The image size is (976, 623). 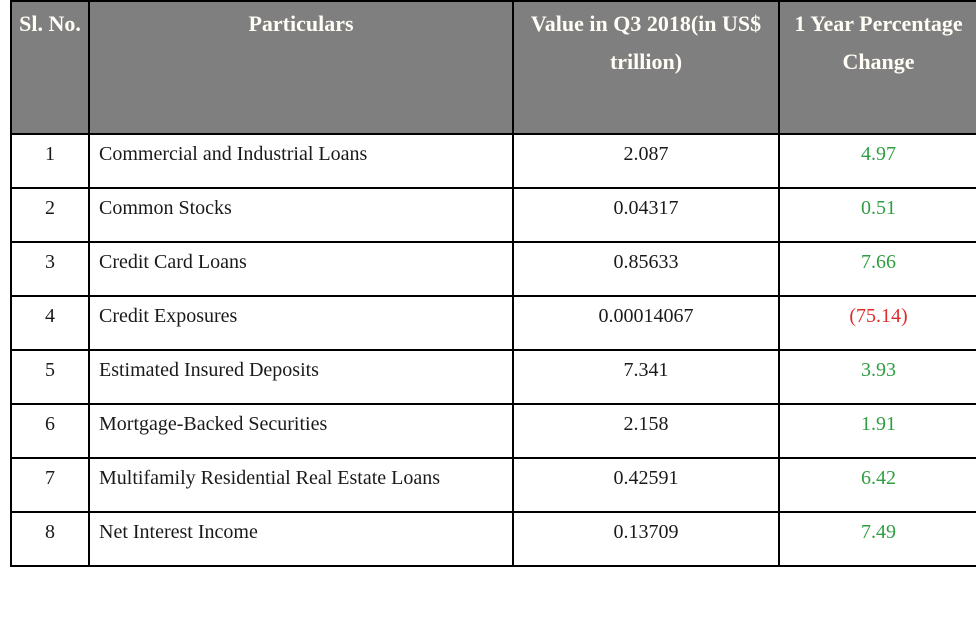 I want to click on sl-no-cell: 1, so click(x=50, y=161).